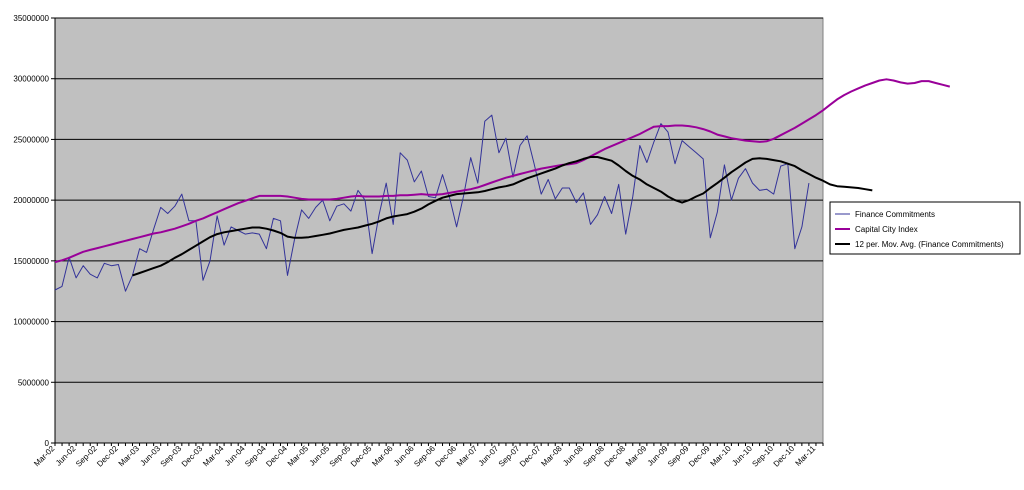 The image size is (1024, 490). I want to click on y-tick-label: 0, so click(47, 443).